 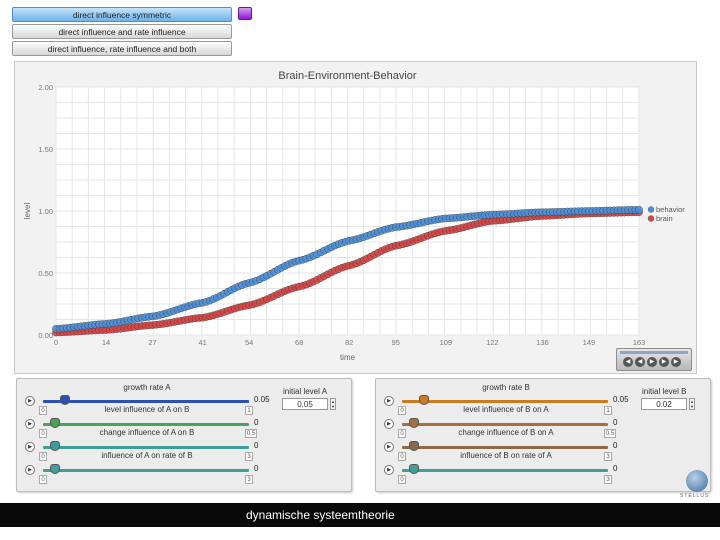 What do you see at coordinates (402, 479) in the screenshot?
I see `b-slider-4-min: 0` at bounding box center [402, 479].